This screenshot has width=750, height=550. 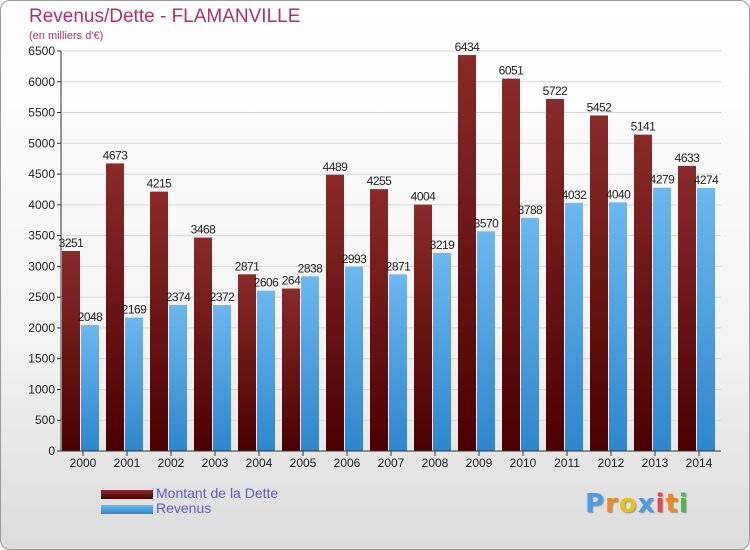 What do you see at coordinates (91, 317) in the screenshot?
I see `data-label-revenus: 2048` at bounding box center [91, 317].